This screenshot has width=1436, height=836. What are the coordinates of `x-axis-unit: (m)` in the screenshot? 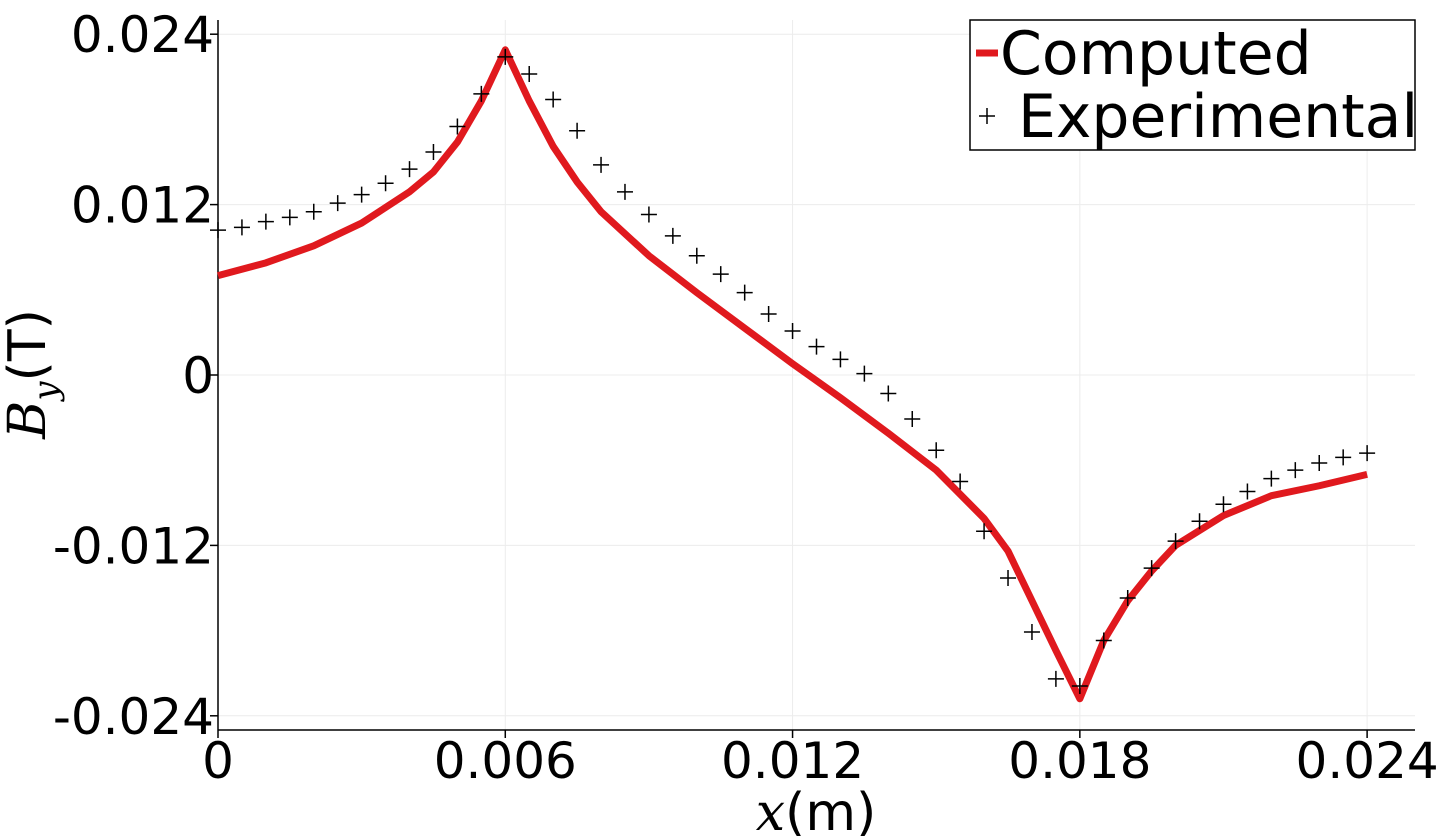 It's located at (830, 809).